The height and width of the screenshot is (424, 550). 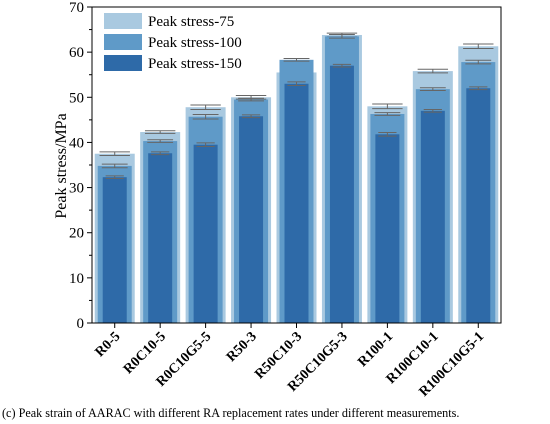 What do you see at coordinates (242, 347) in the screenshot?
I see `x-tick-label: R50-3` at bounding box center [242, 347].